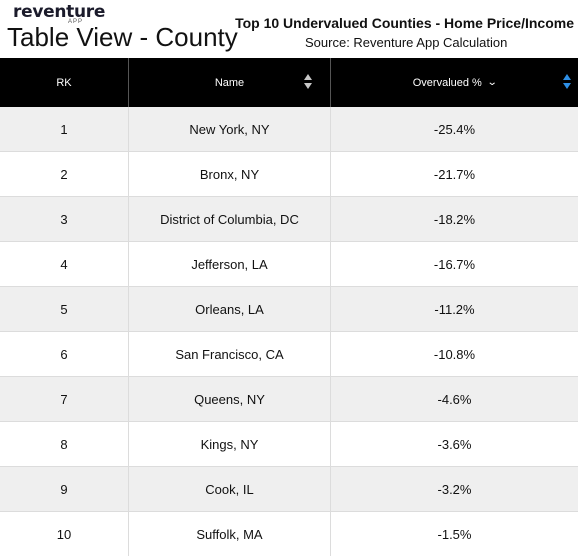  I want to click on value-cell: -10.8%, so click(454, 354).